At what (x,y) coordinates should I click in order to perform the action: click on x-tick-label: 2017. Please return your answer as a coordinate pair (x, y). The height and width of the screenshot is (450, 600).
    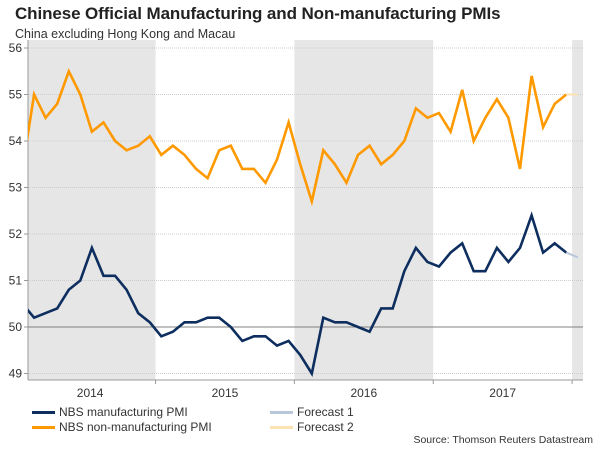
    Looking at the image, I should click on (502, 393).